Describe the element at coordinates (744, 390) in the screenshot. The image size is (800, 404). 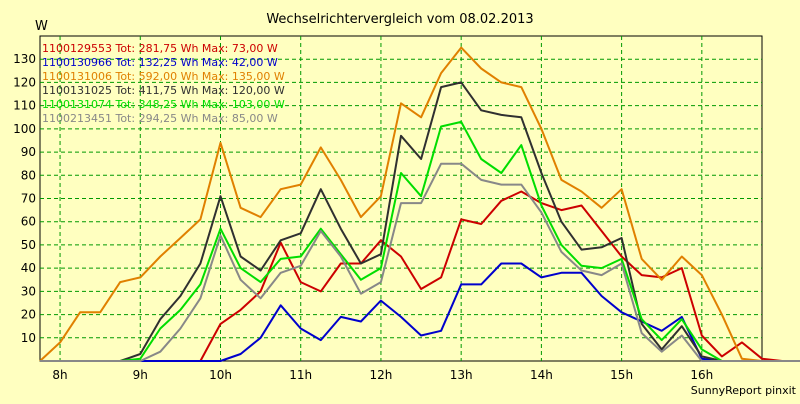
I see `footer-credit: SunnyReport pinxit` at that location.